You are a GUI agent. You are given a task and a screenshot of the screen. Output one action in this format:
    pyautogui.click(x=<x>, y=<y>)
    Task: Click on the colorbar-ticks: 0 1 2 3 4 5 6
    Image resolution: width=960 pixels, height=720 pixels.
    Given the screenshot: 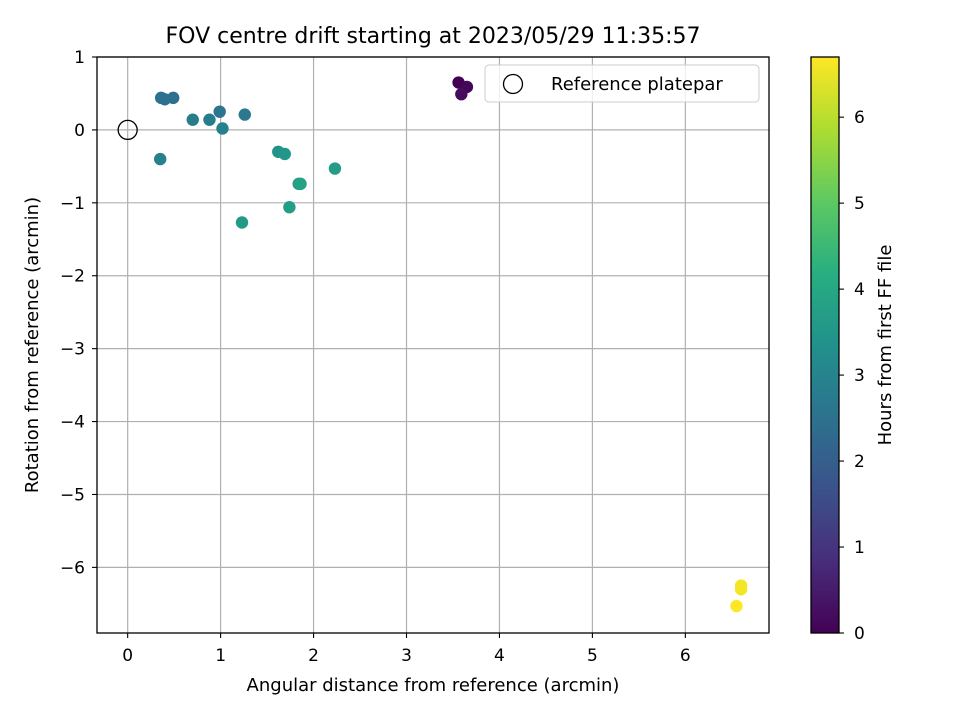 What is the action you would take?
    pyautogui.click(x=852, y=376)
    